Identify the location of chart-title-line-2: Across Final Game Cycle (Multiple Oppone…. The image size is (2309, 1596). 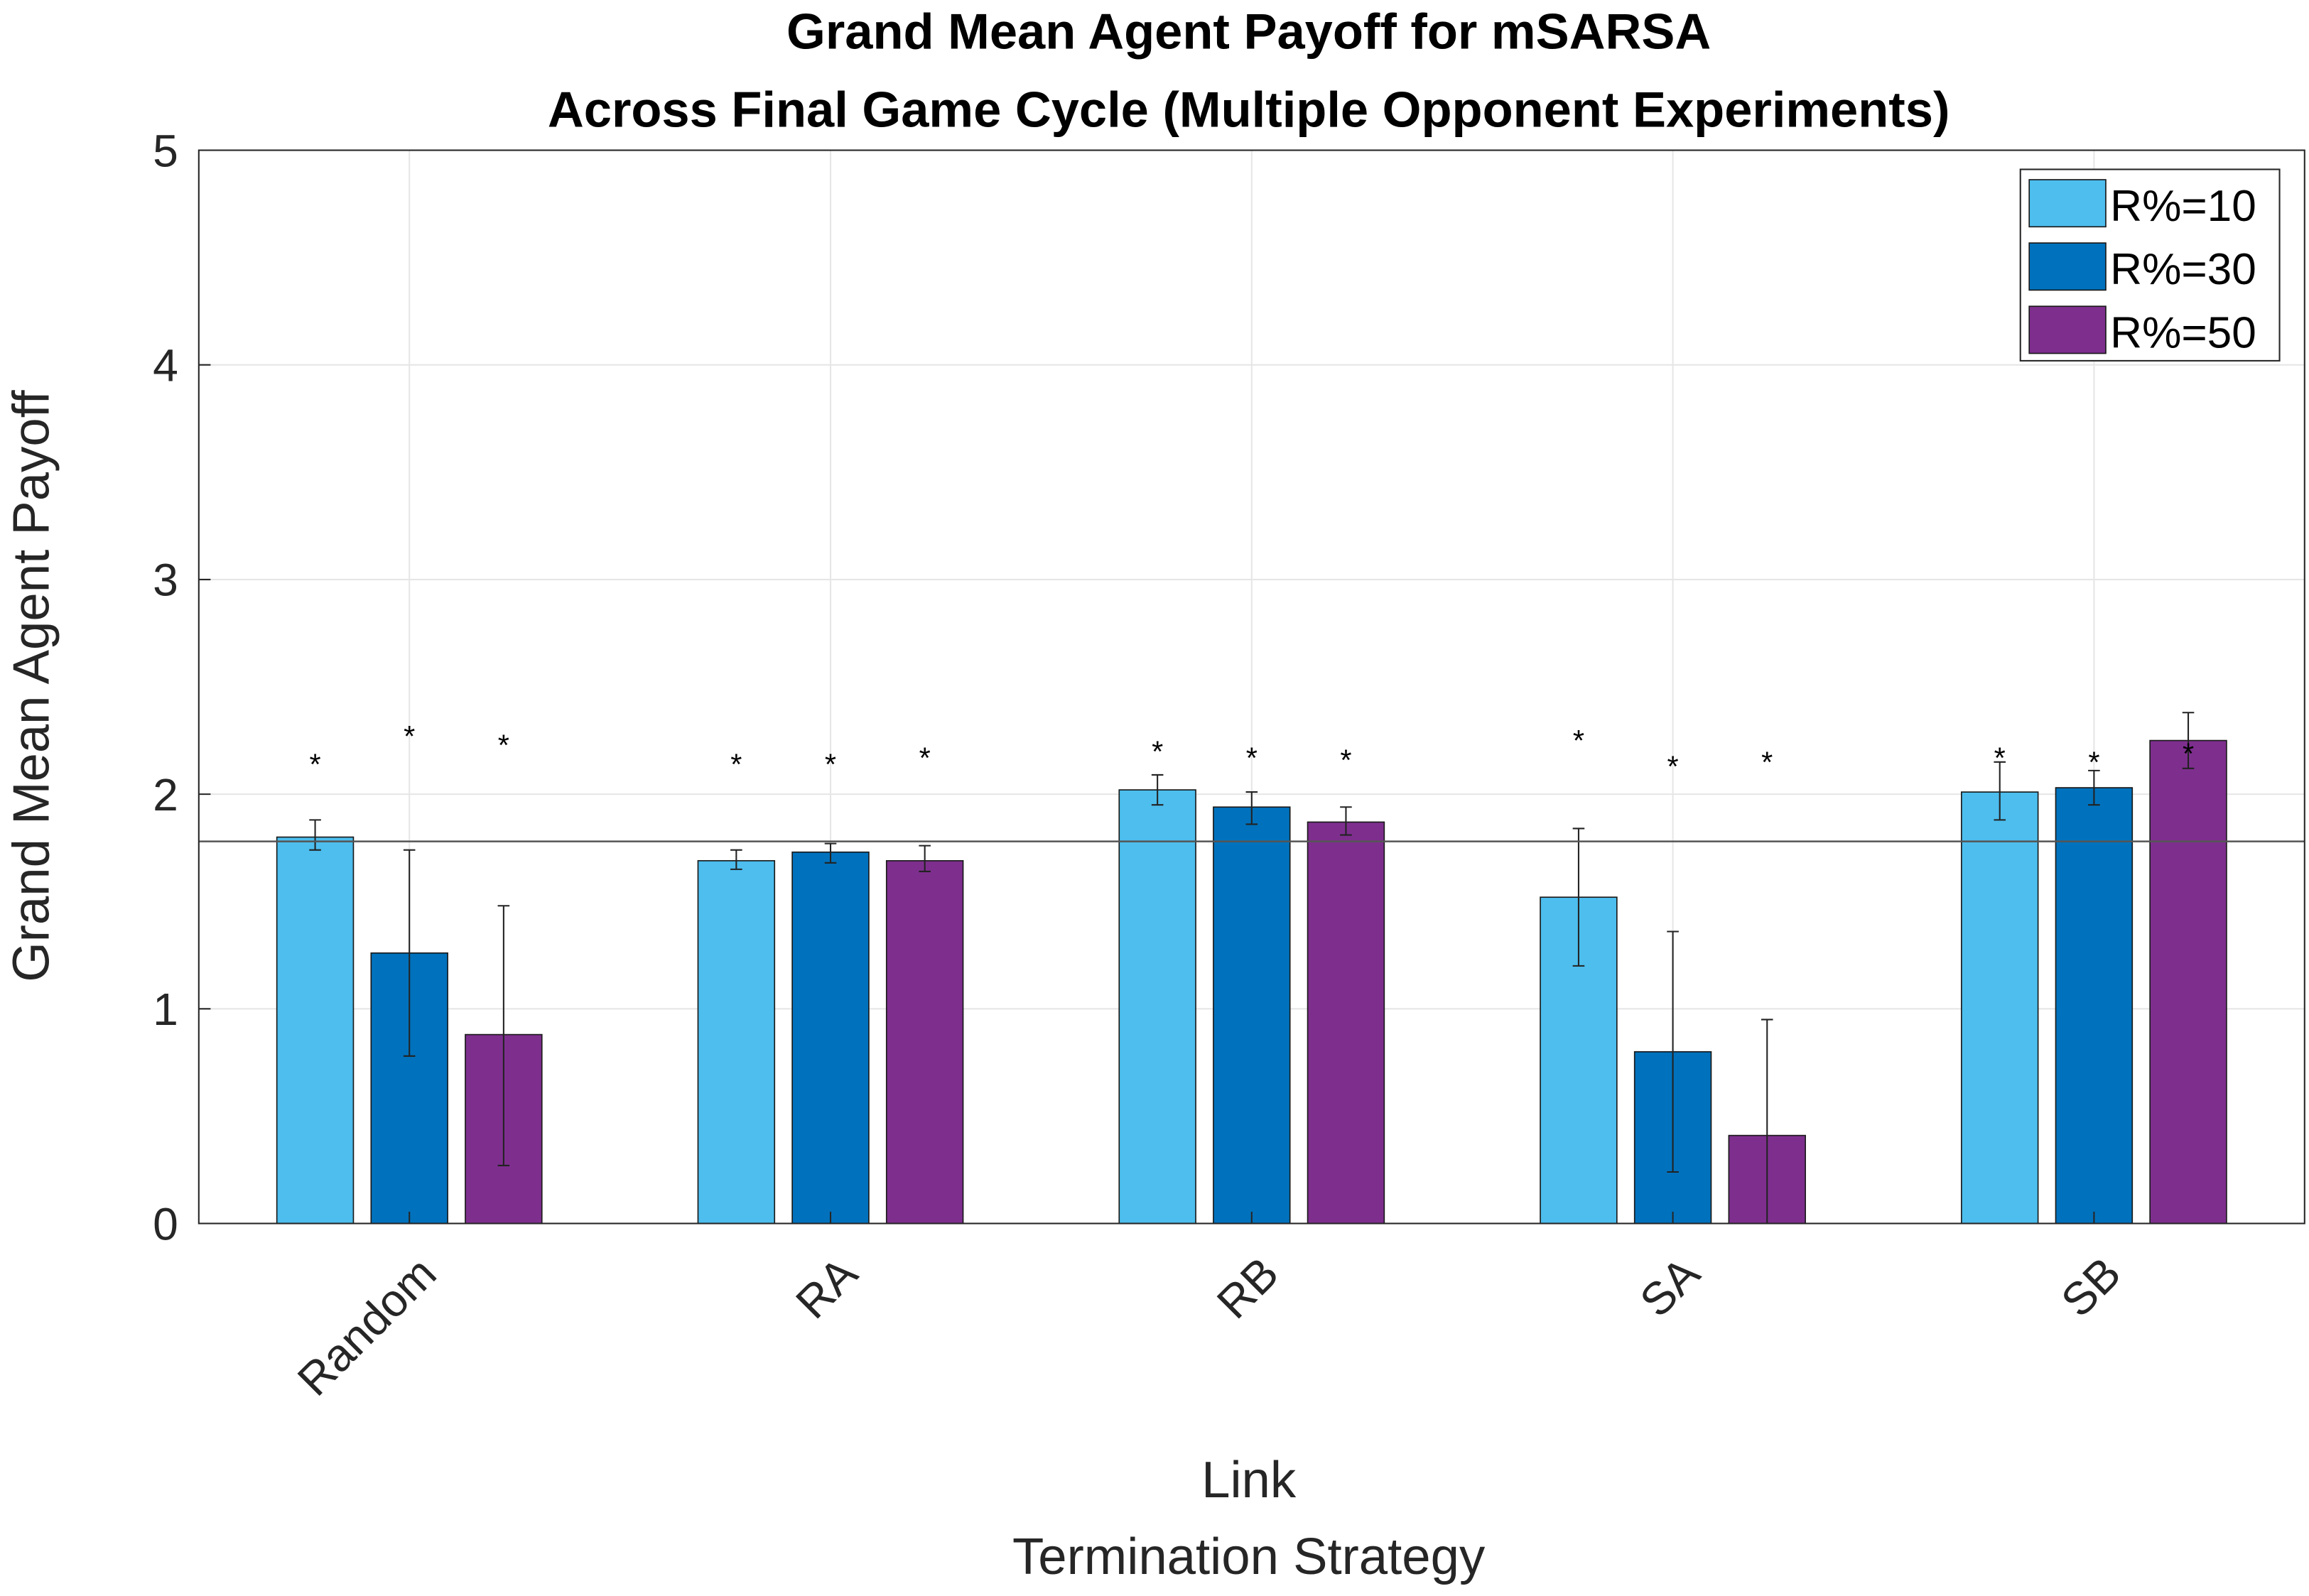
(1249, 109).